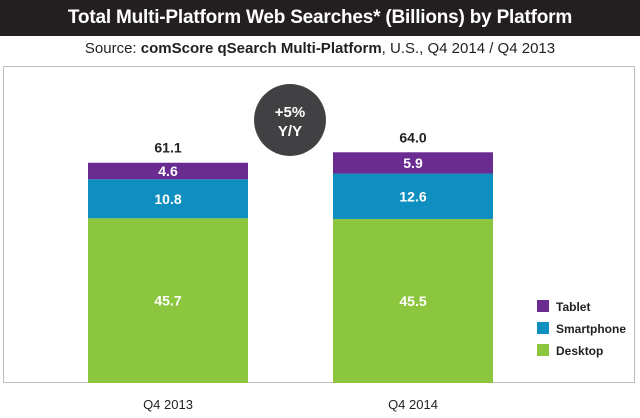 This screenshot has height=418, width=640. I want to click on bar-tablet-q4-2014, so click(413, 163).